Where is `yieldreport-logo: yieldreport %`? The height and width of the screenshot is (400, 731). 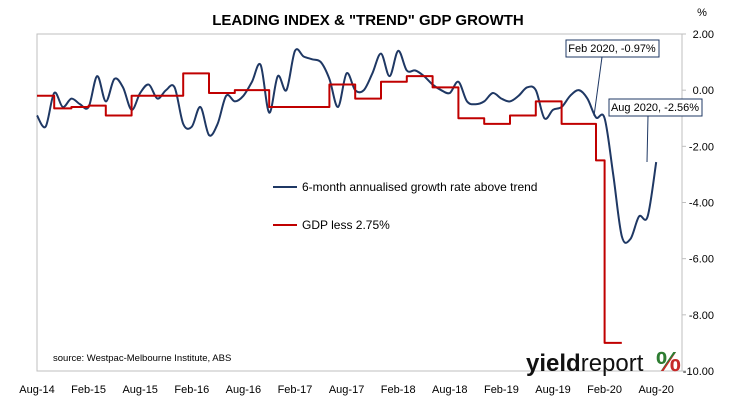 yieldreport-logo: yieldreport % is located at coordinates (603, 361).